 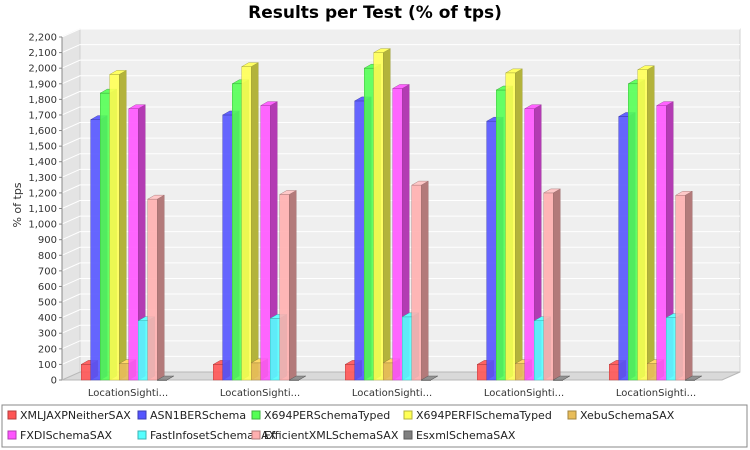 What do you see at coordinates (213, 435) in the screenshot?
I see `legend-label: FastInfosetSchemaSAX` at bounding box center [213, 435].